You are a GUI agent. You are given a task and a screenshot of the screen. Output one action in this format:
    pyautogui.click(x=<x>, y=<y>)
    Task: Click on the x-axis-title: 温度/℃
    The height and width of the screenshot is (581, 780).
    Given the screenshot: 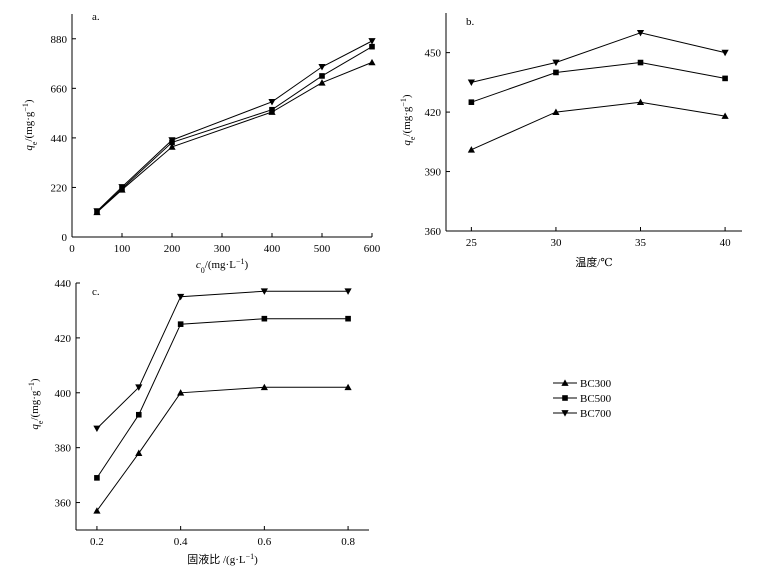 What is the action you would take?
    pyautogui.click(x=593, y=262)
    